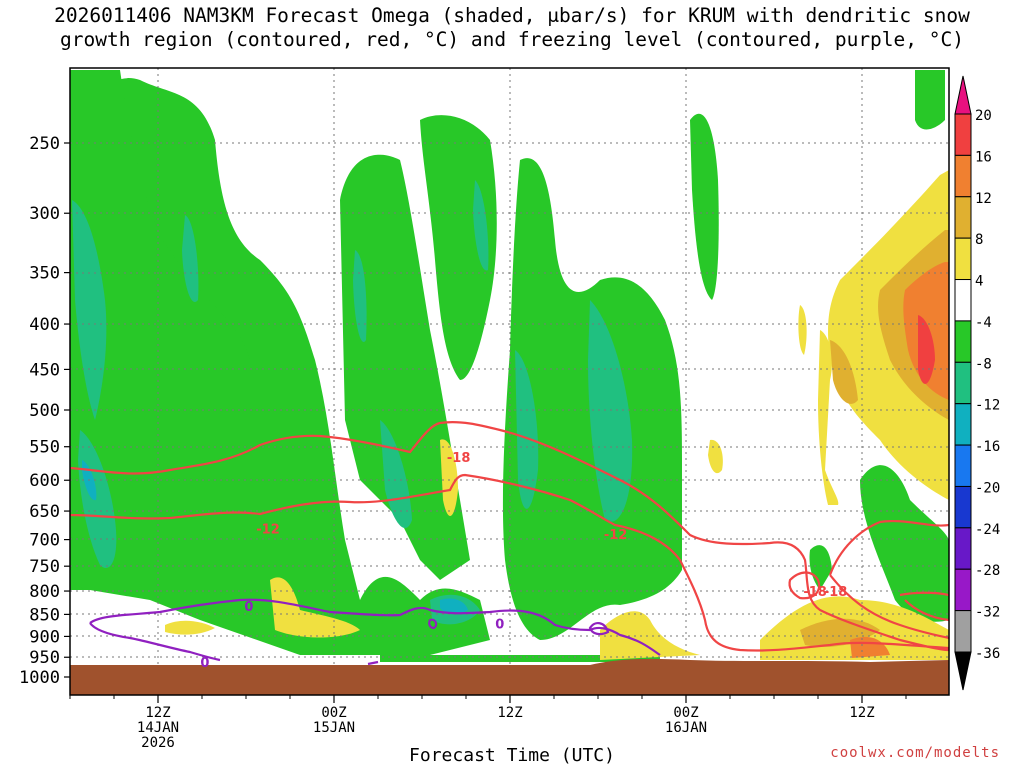 This screenshot has width=1024, height=768. What do you see at coordinates (686, 728) in the screenshot?
I see `x-tick-label: 16JAN` at bounding box center [686, 728].